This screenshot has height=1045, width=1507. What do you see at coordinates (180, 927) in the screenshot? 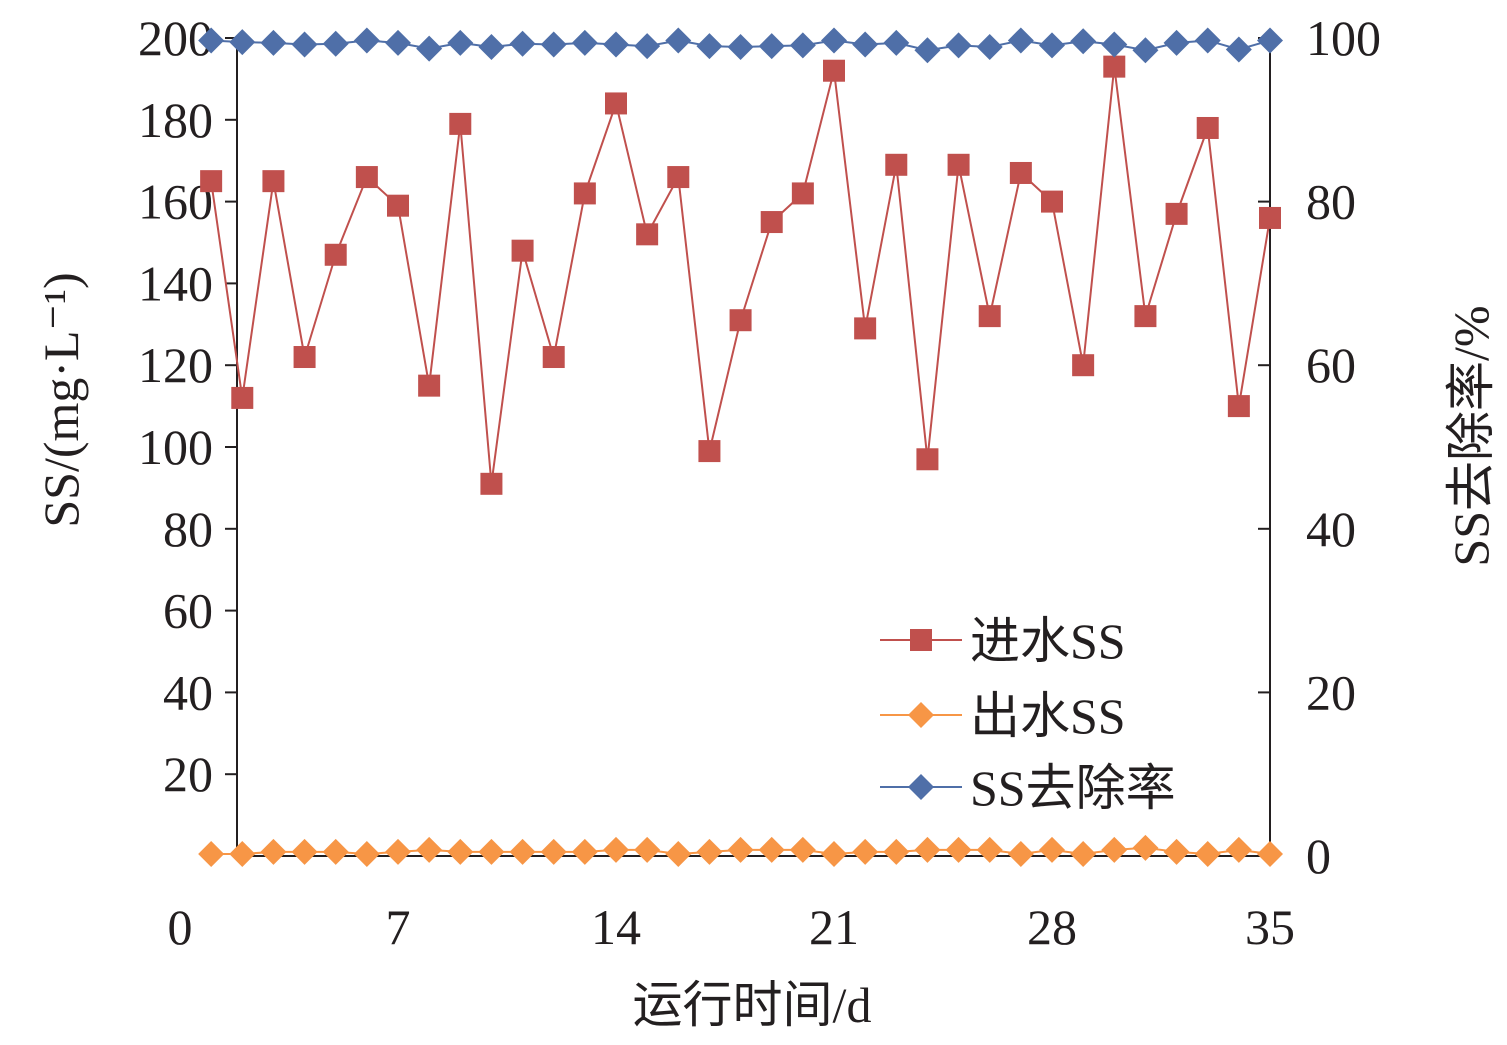
I see `x-tick-label: 0` at bounding box center [180, 927].